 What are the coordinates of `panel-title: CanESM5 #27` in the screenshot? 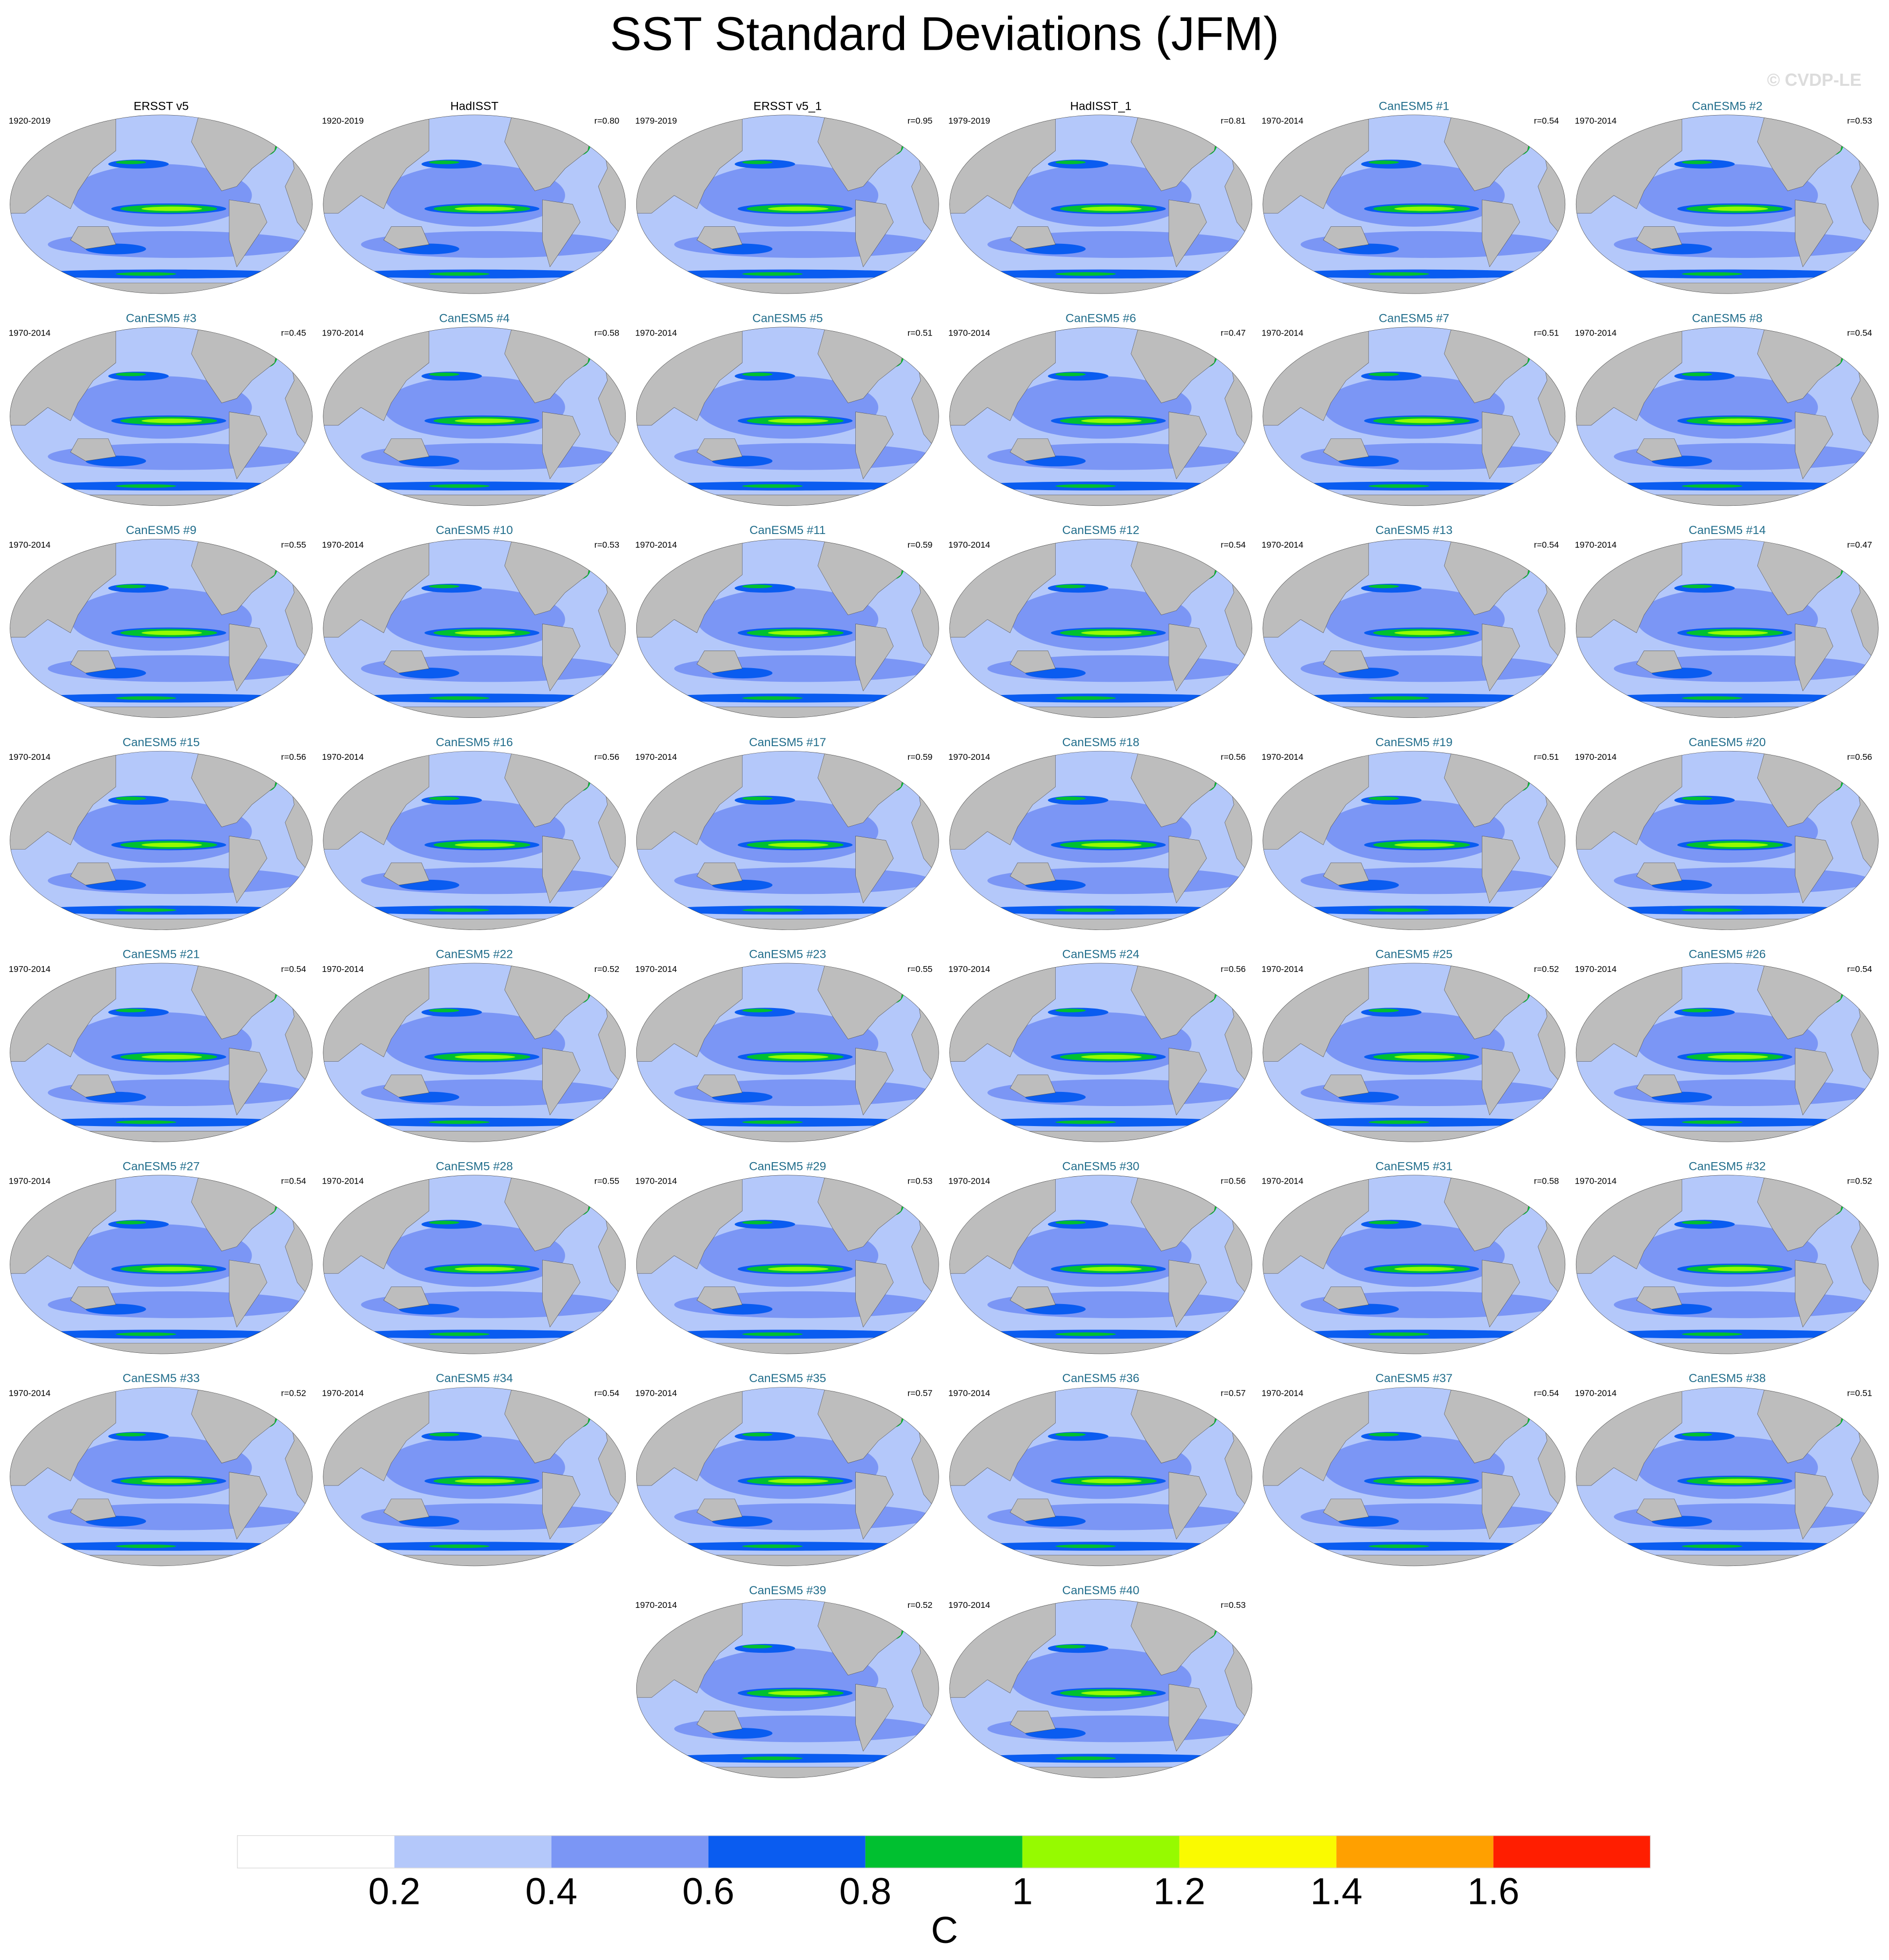 It's located at (160, 1166).